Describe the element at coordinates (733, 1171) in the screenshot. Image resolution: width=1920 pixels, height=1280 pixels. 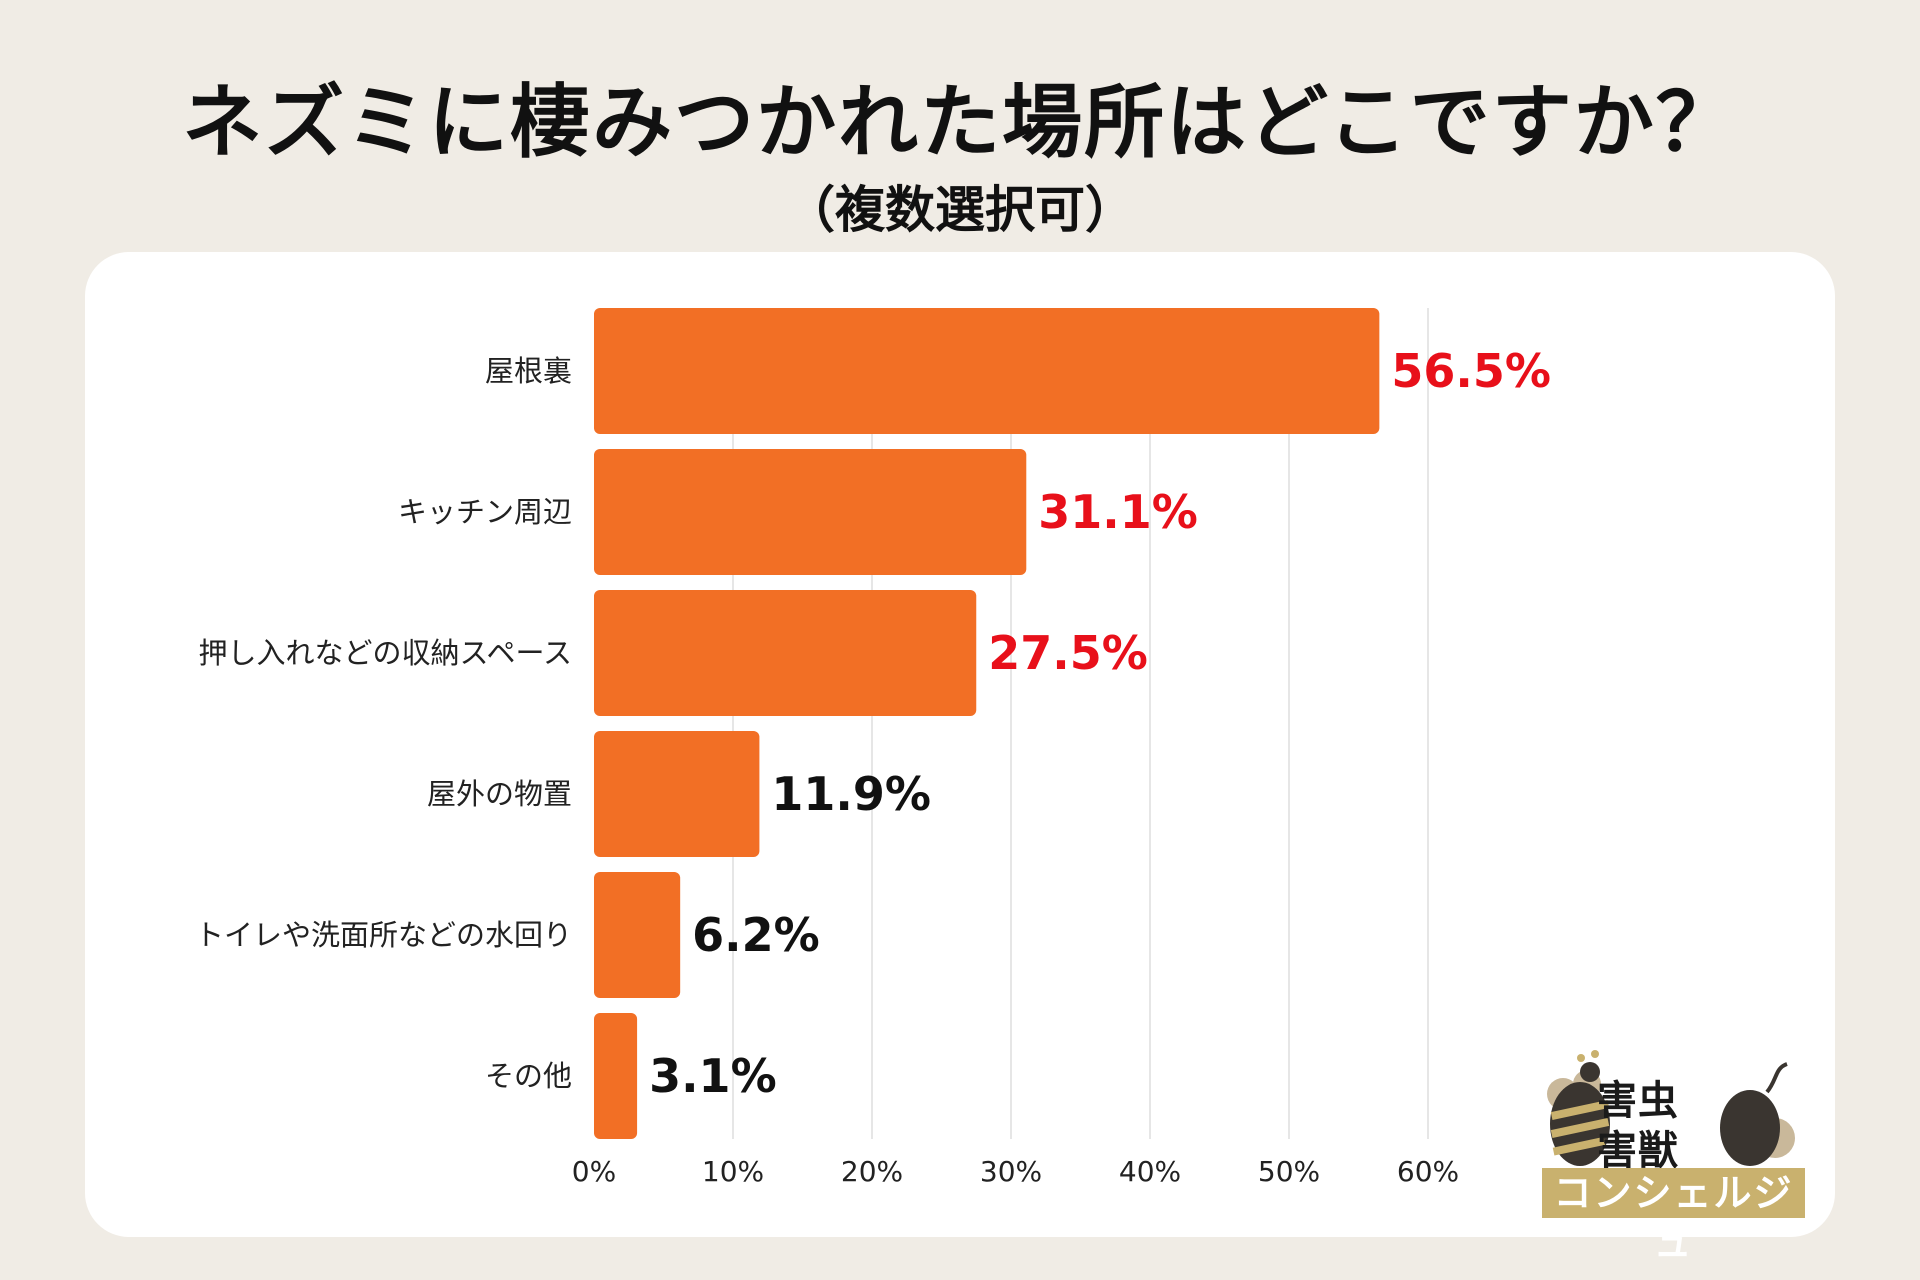
I see `x-tick-label: 10%` at that location.